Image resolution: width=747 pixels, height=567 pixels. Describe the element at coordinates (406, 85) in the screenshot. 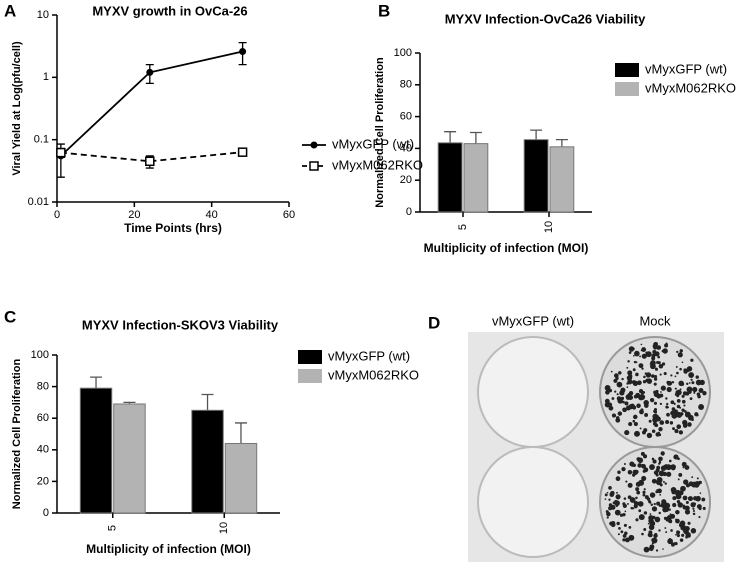

I see `y-tick-label: 80` at that location.